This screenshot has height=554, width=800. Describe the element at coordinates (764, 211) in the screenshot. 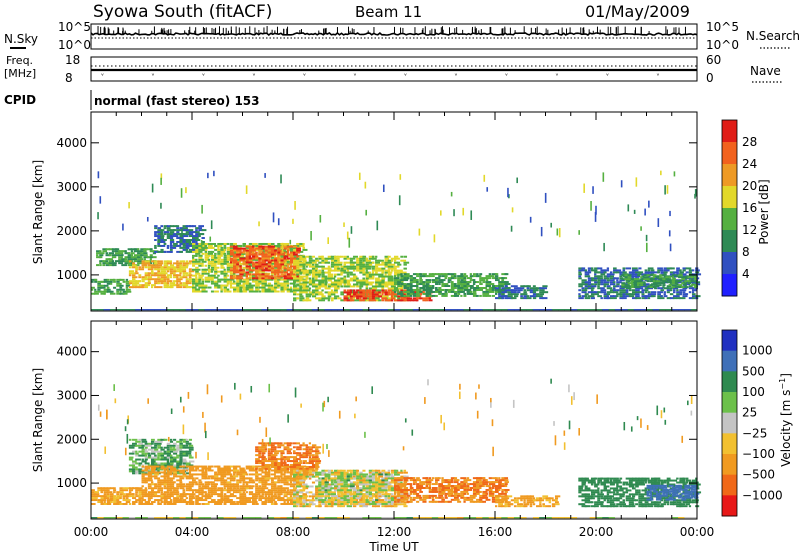

I see `power-colorbar-label: Power [dB]` at that location.